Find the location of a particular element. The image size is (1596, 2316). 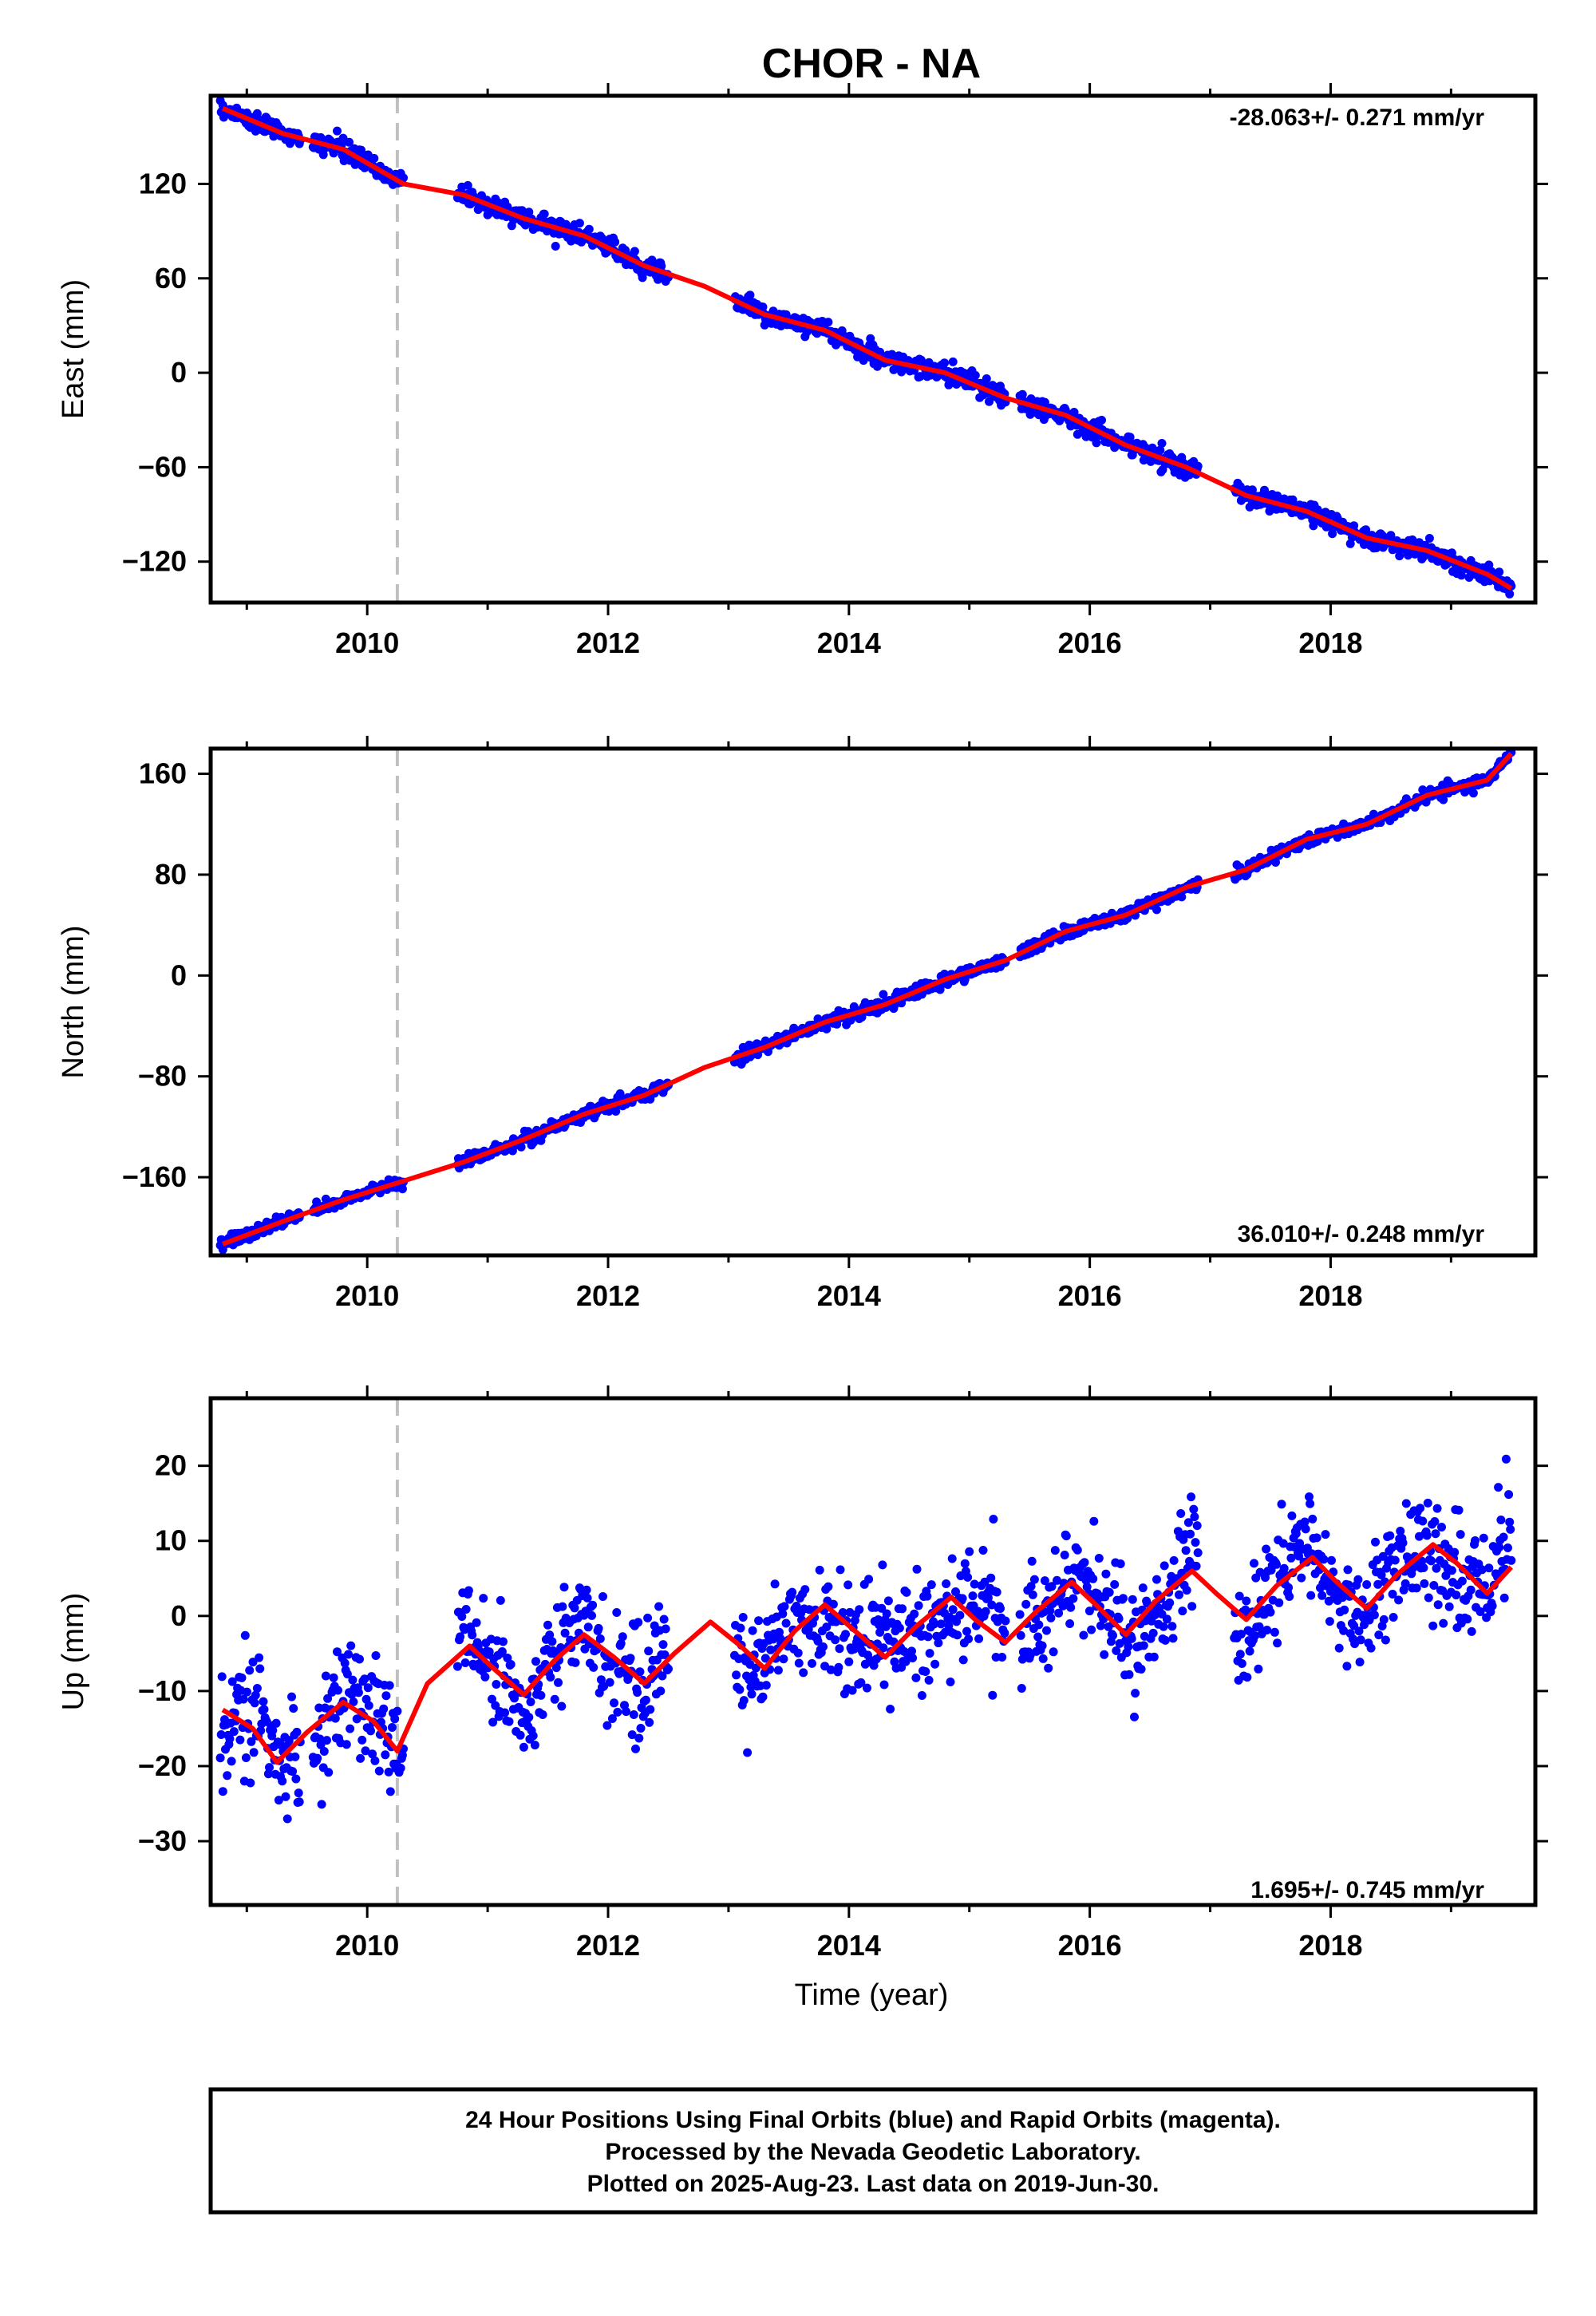

caption-box is located at coordinates (873, 2151).